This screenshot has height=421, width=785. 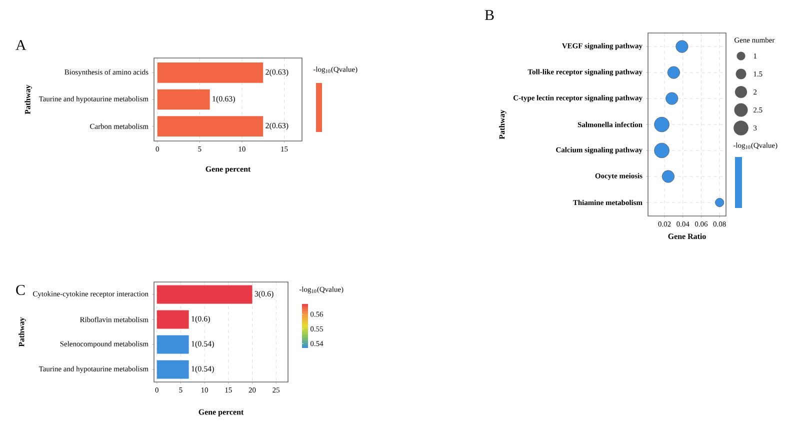 I want to click on text: B, so click(x=489, y=15).